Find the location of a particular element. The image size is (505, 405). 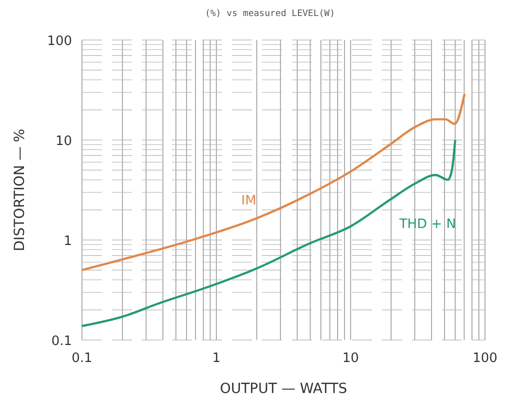

x-axis-title: OUTPUT — WATTS is located at coordinates (284, 389).